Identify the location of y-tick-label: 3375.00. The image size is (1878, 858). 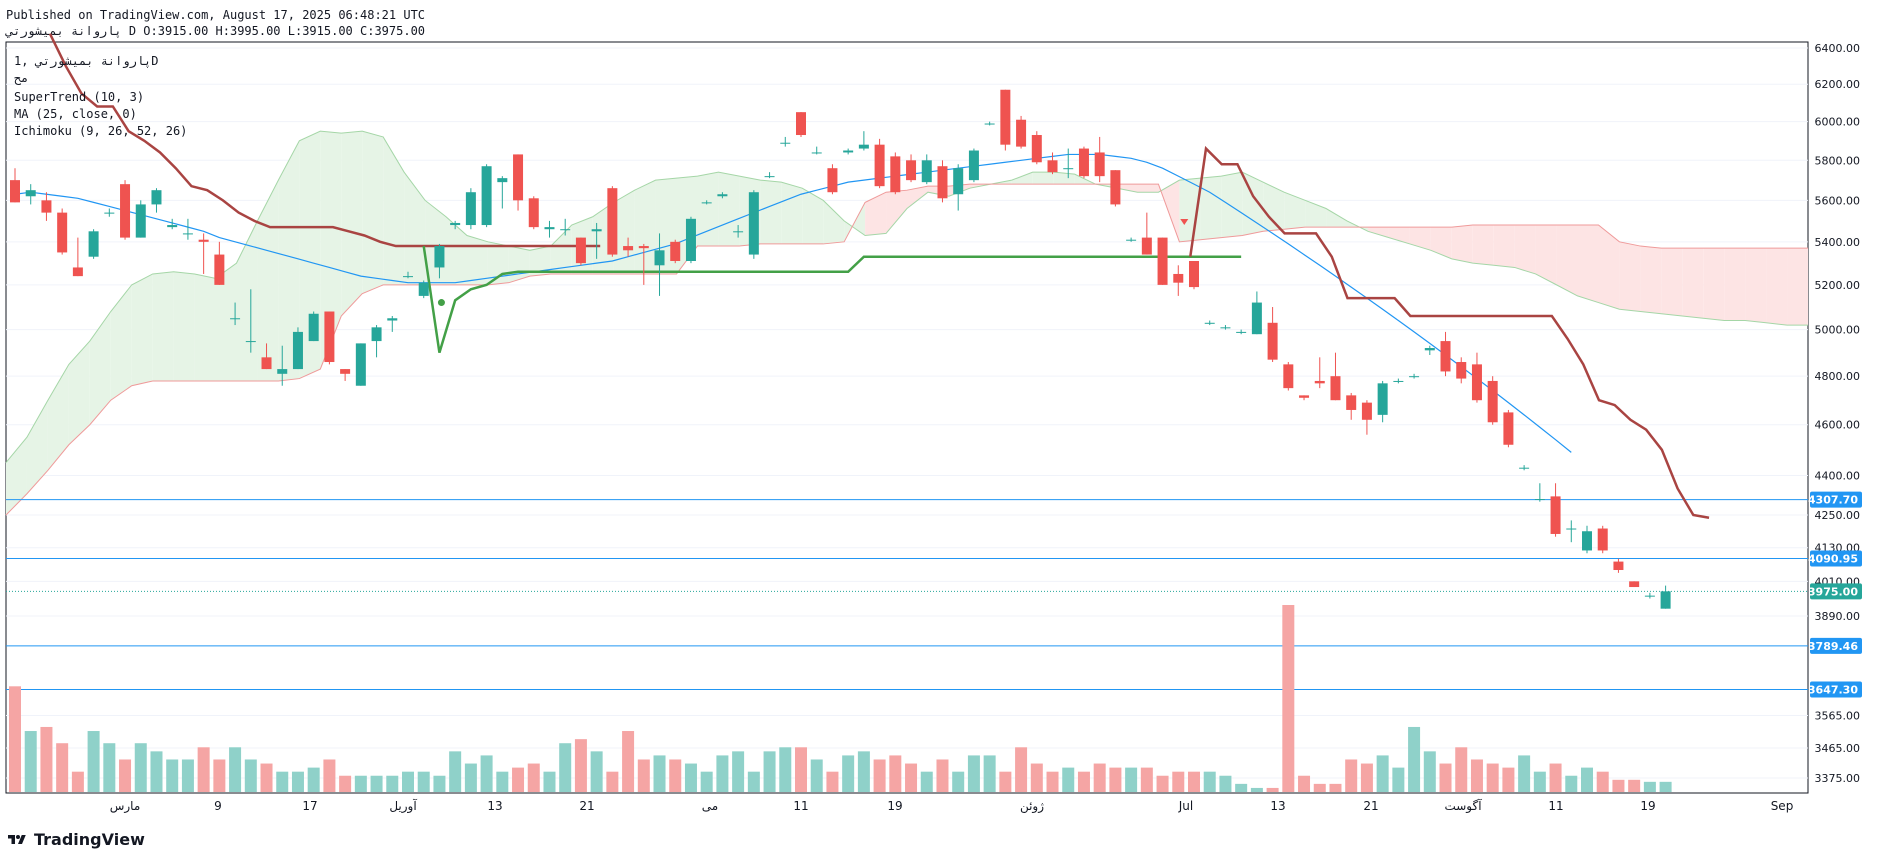
(1838, 778).